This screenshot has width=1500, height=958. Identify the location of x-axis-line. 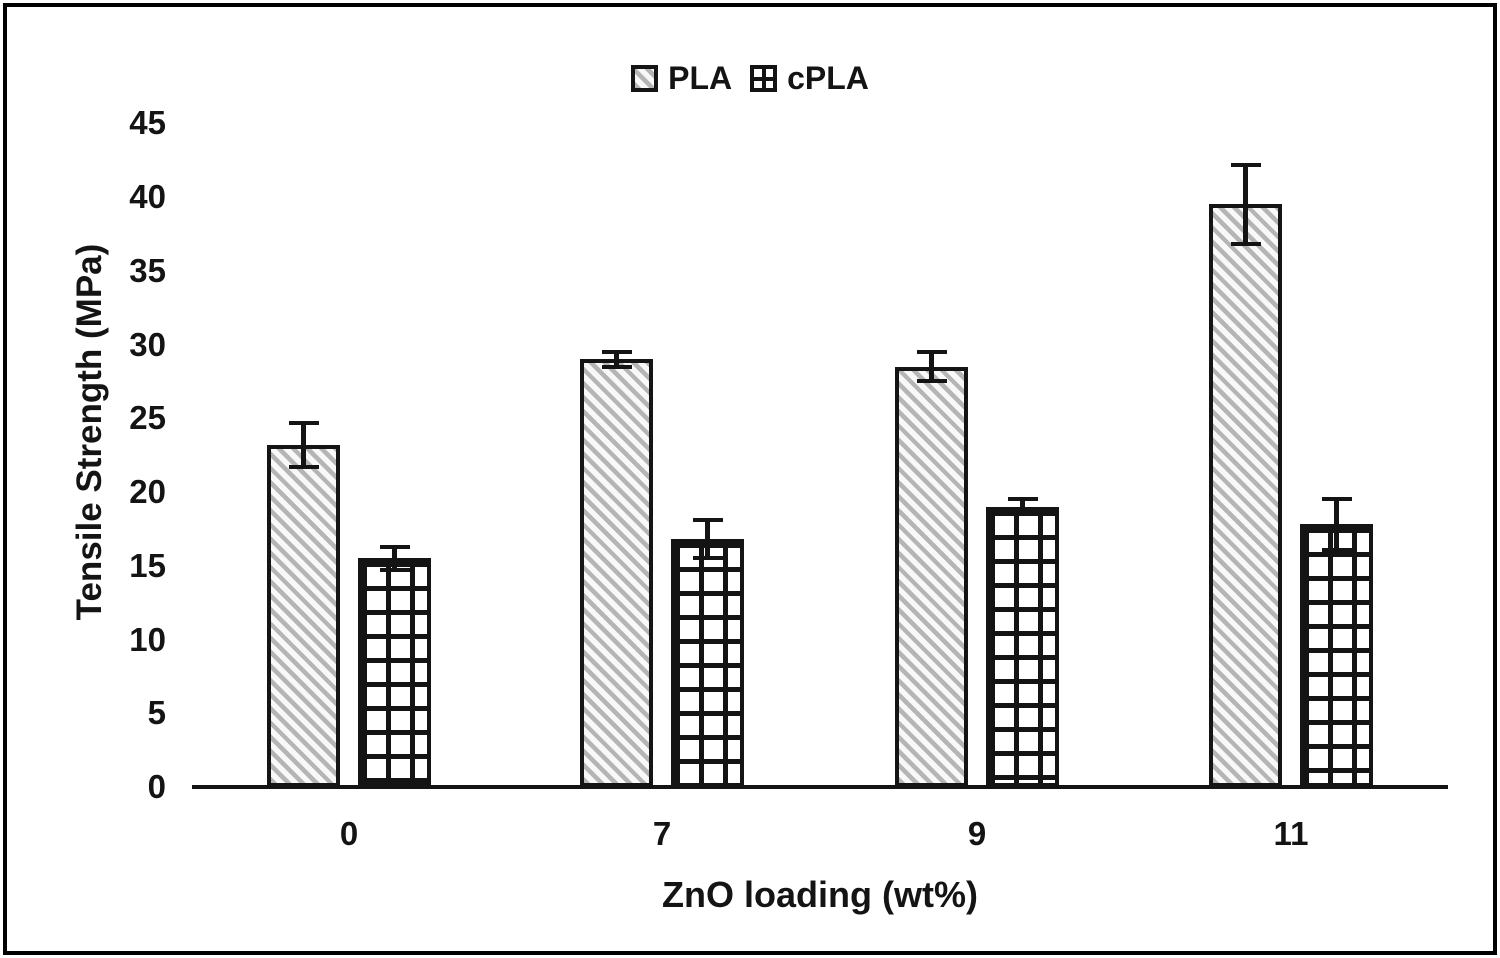
(820, 787).